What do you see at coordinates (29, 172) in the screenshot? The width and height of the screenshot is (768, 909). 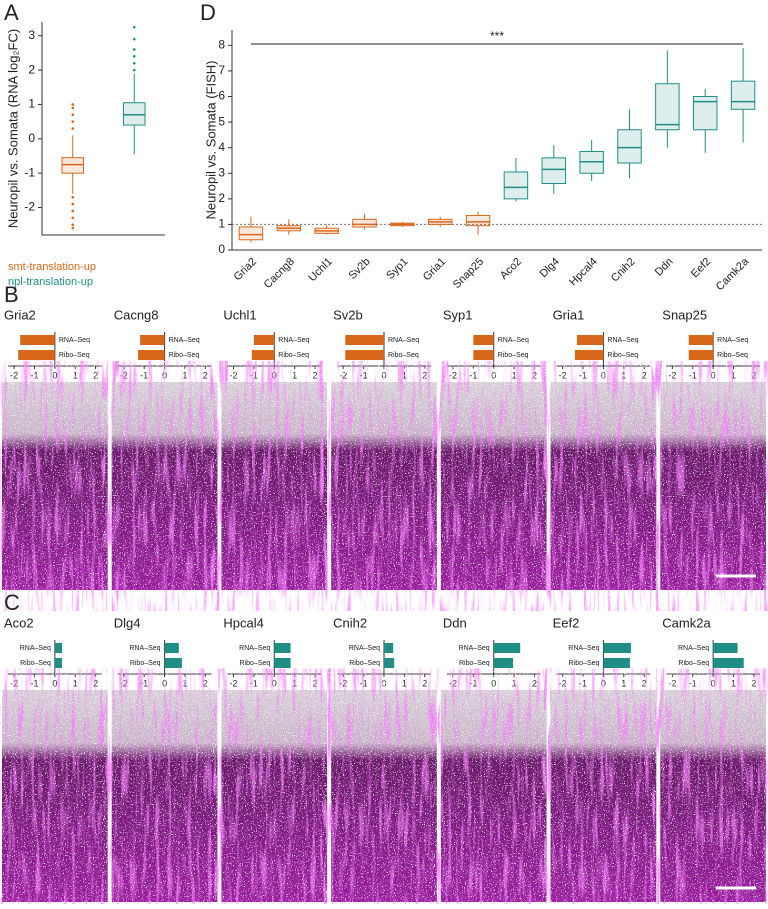 I see `y-tick-label: -1` at bounding box center [29, 172].